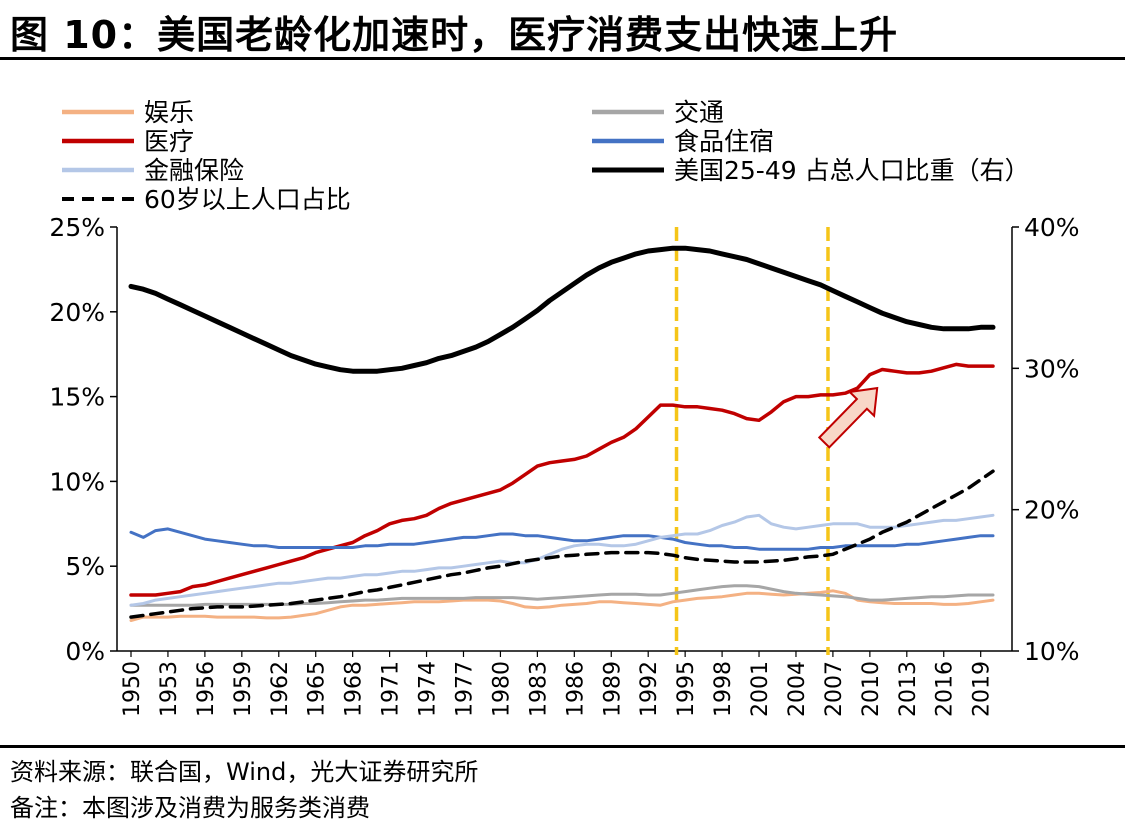 The width and height of the screenshot is (1125, 825). What do you see at coordinates (77, 397) in the screenshot?
I see `y-left-tick-label: 15%` at bounding box center [77, 397].